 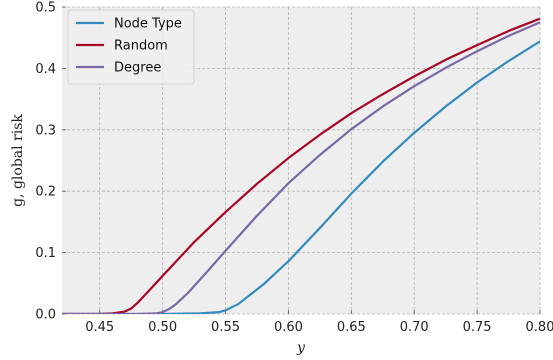 What do you see at coordinates (301, 348) in the screenshot?
I see `x-axis-label: y` at bounding box center [301, 348].